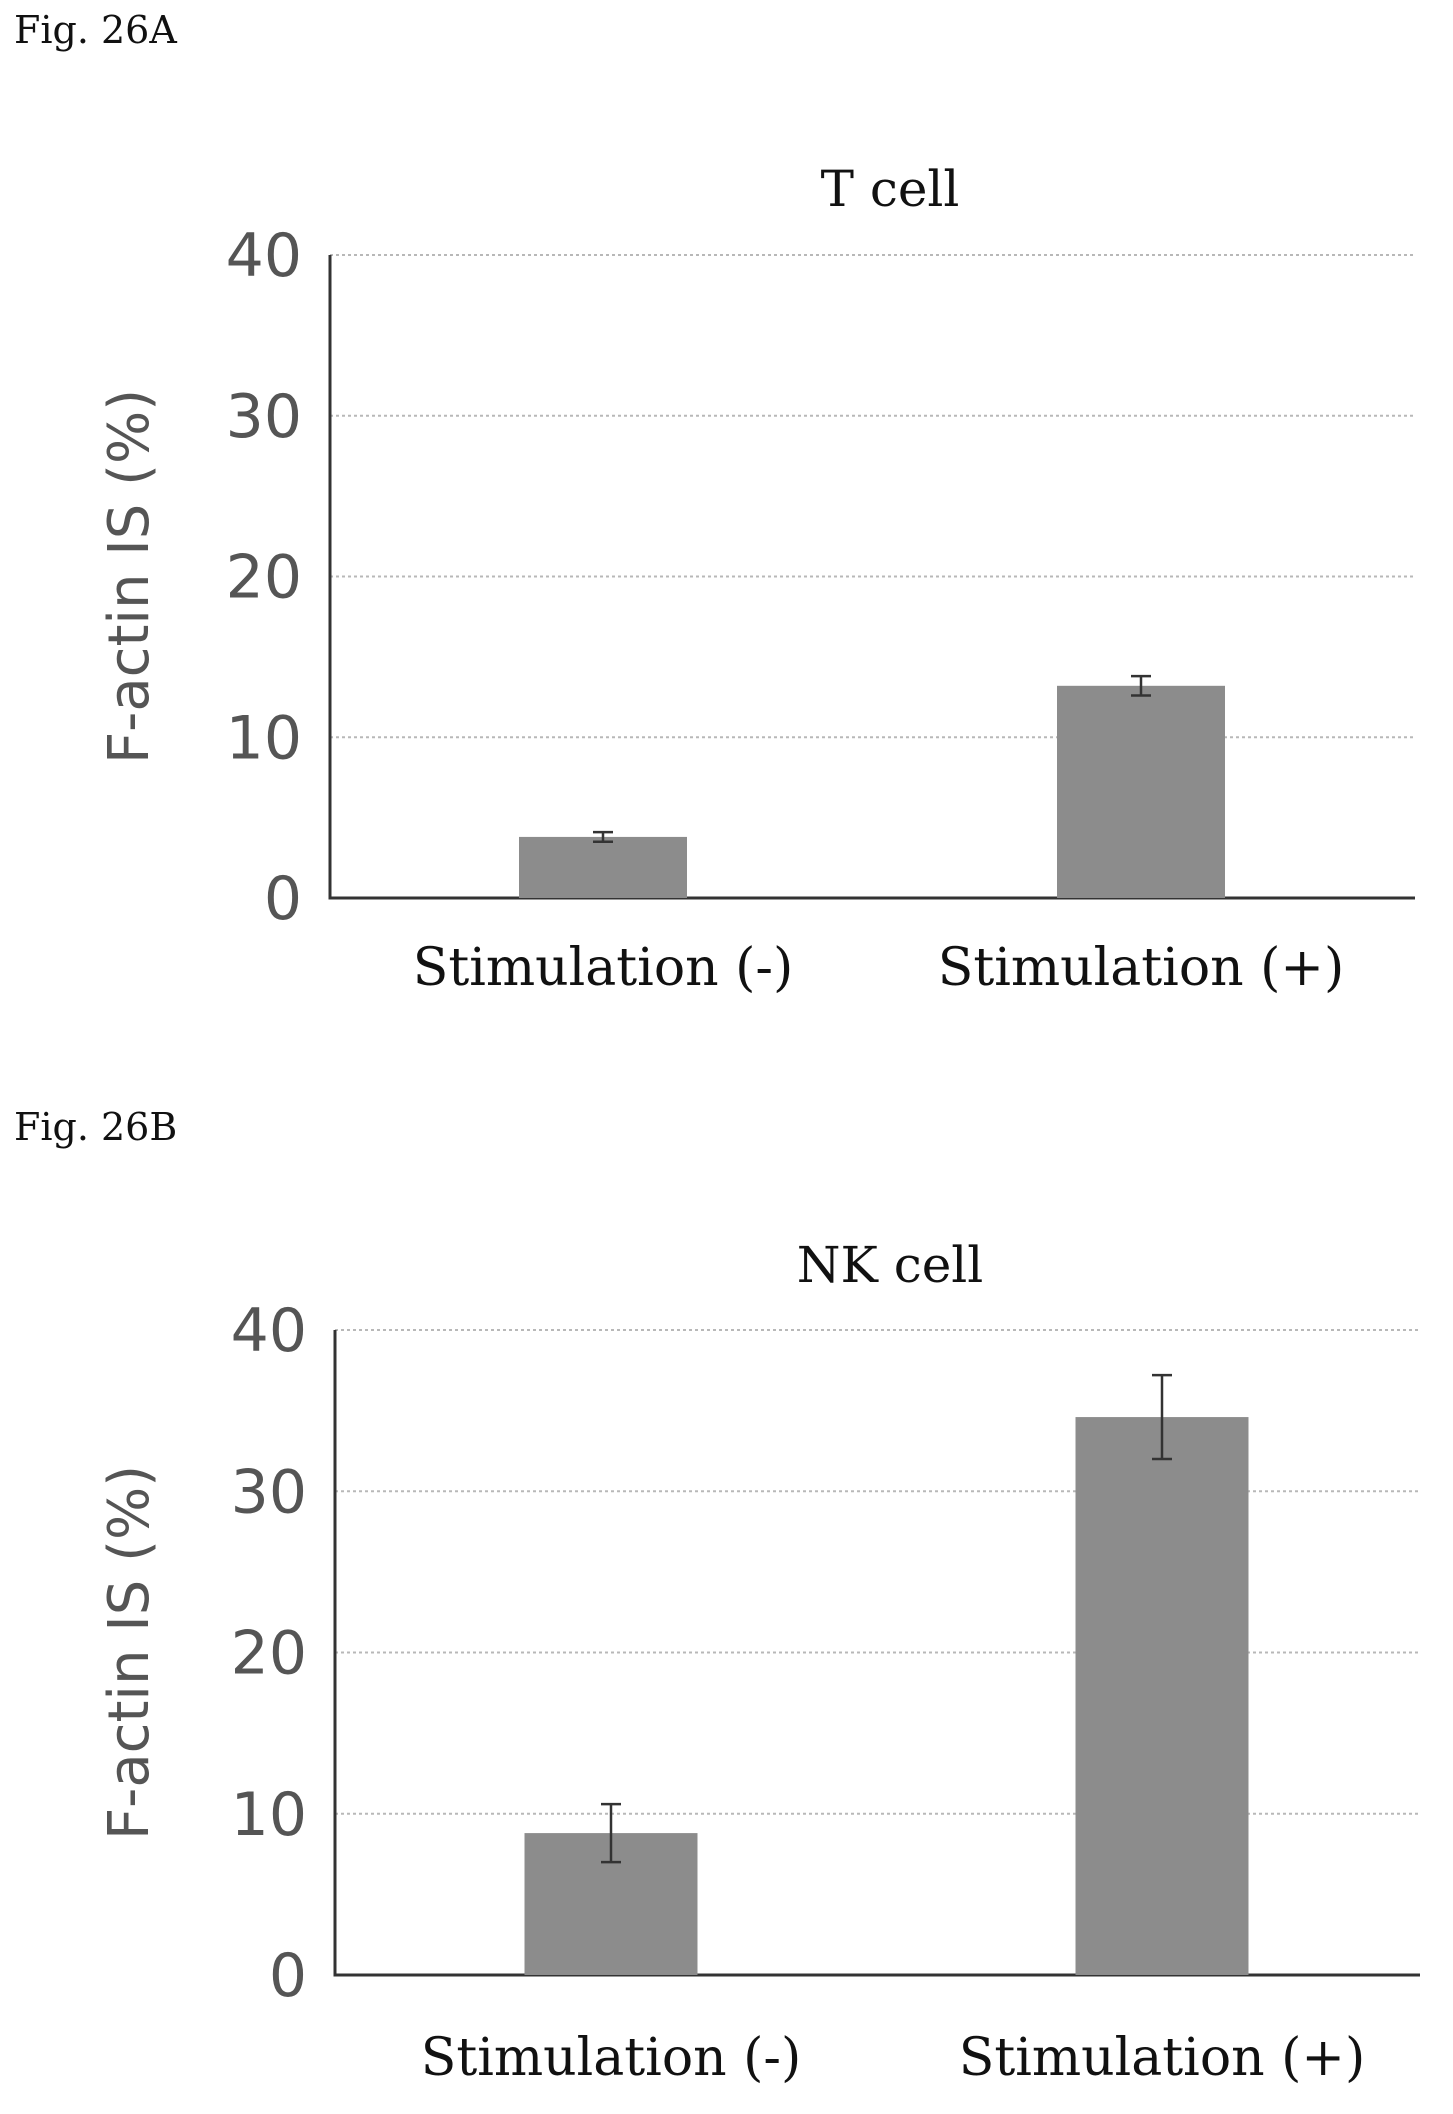 This screenshot has width=1453, height=2114. I want to click on figure-26a-label: Fig. 26A, so click(95, 30).